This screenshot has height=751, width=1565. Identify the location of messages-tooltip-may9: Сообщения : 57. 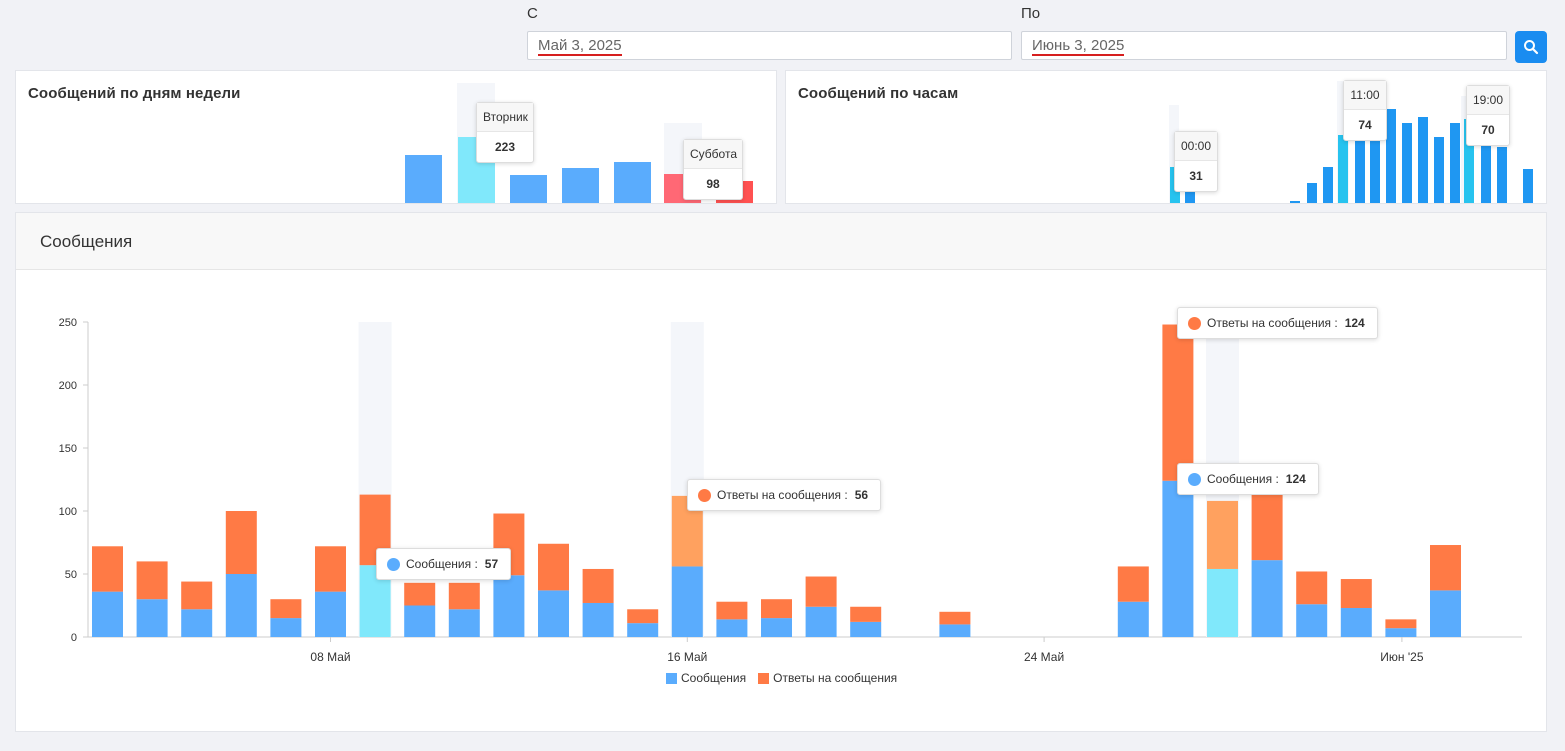
(444, 564).